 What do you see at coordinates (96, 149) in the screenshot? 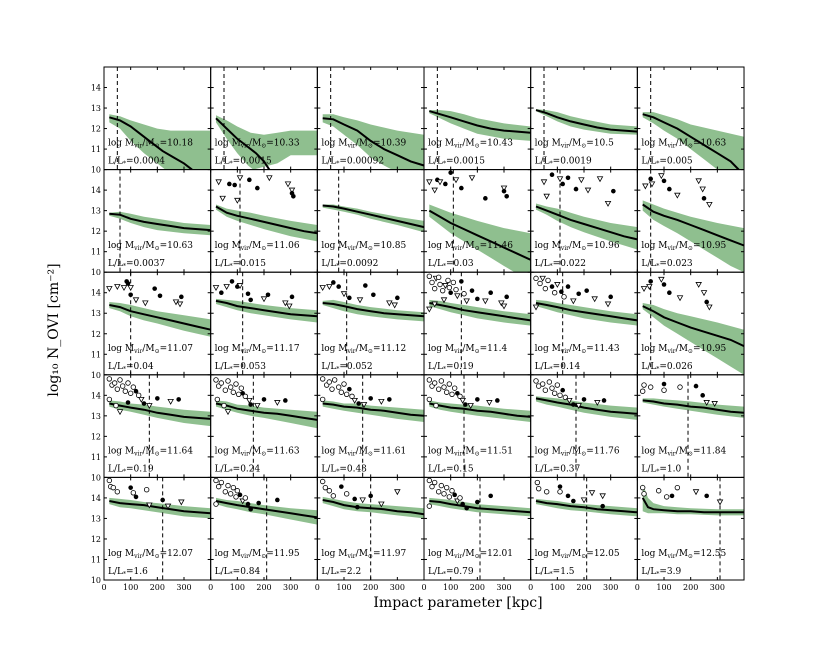
I see `y-tick-label: 11` at bounding box center [96, 149].